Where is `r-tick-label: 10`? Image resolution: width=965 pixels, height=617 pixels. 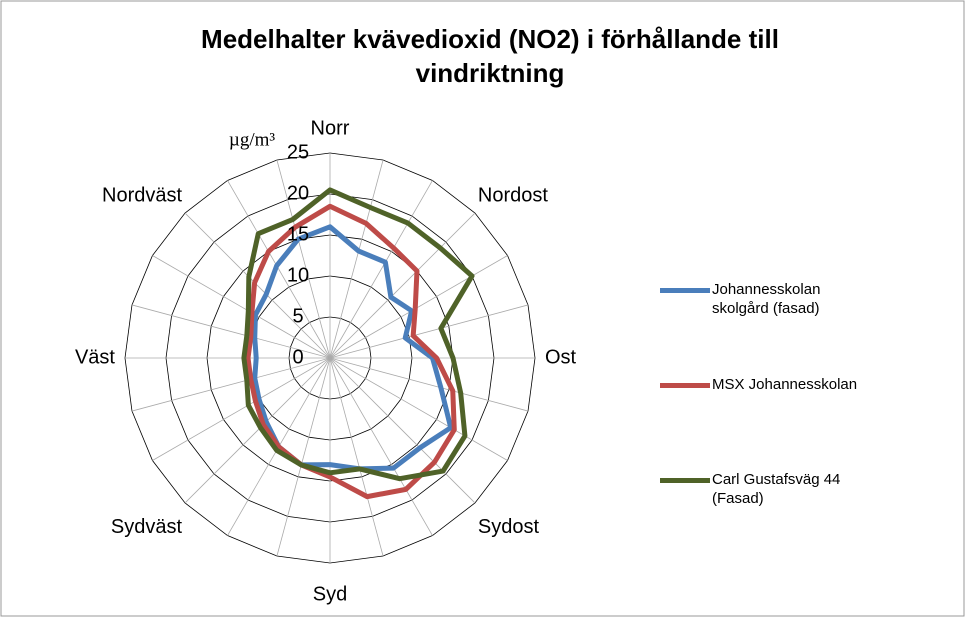
r-tick-label: 10 is located at coordinates (298, 275).